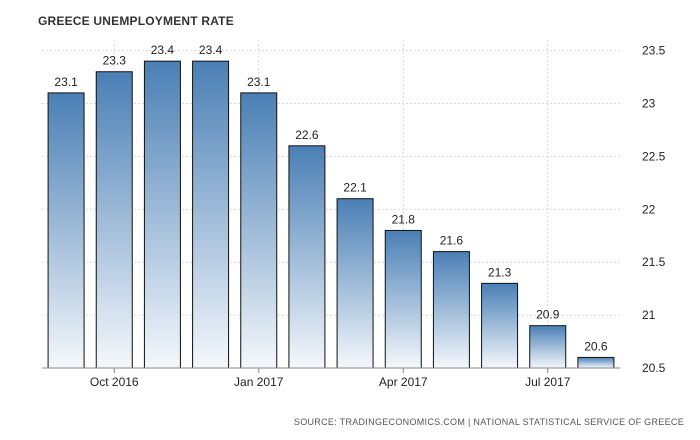 The width and height of the screenshot is (700, 440). I want to click on data-label: 22.6, so click(307, 135).